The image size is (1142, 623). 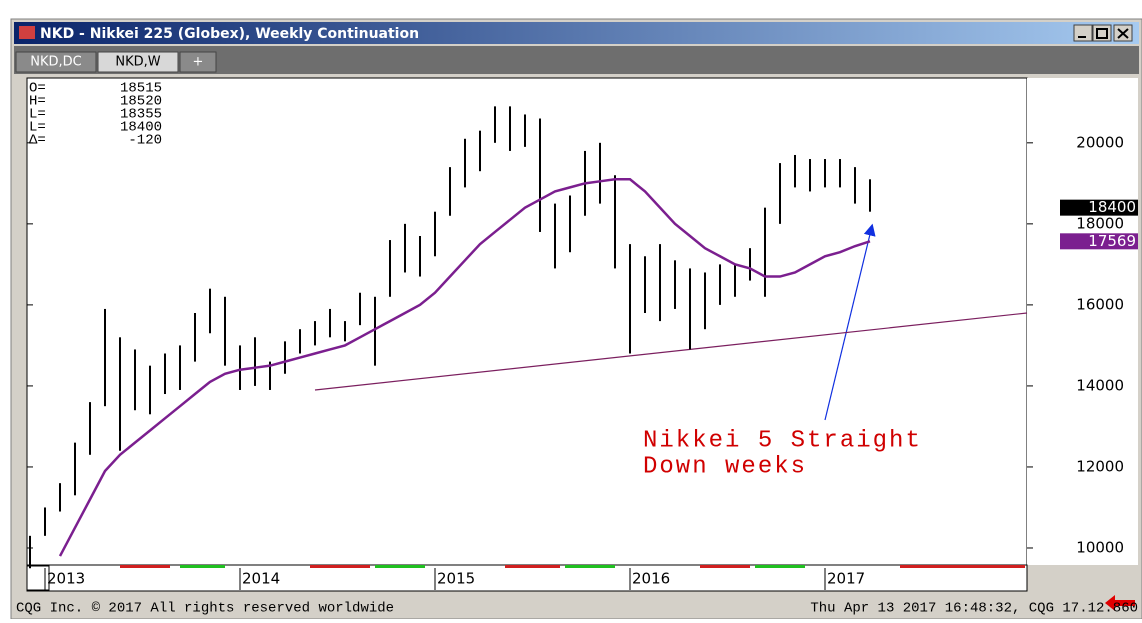 I want to click on y-tick-label: 20000, so click(x=1100, y=142).